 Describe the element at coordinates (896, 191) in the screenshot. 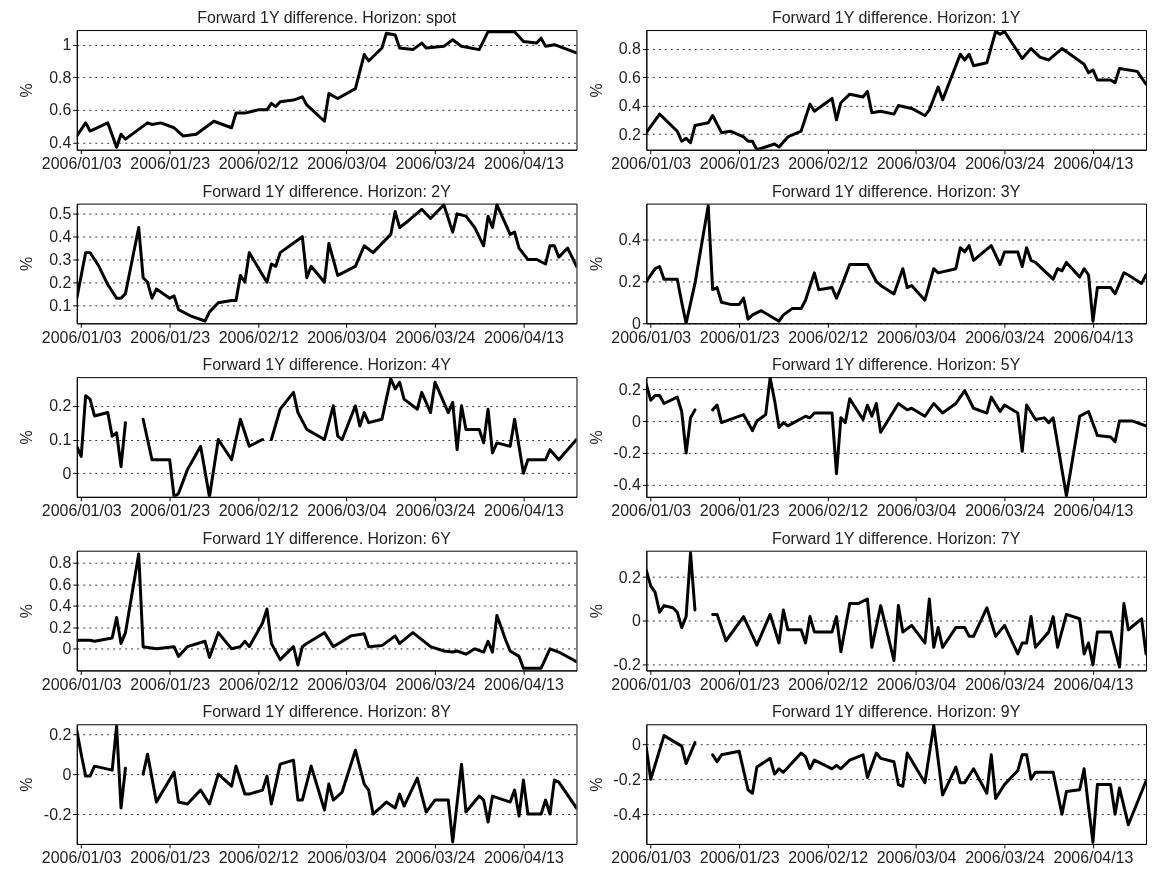

I see `chart-title: Forward 1Y difference. Horizon: 3Y` at that location.